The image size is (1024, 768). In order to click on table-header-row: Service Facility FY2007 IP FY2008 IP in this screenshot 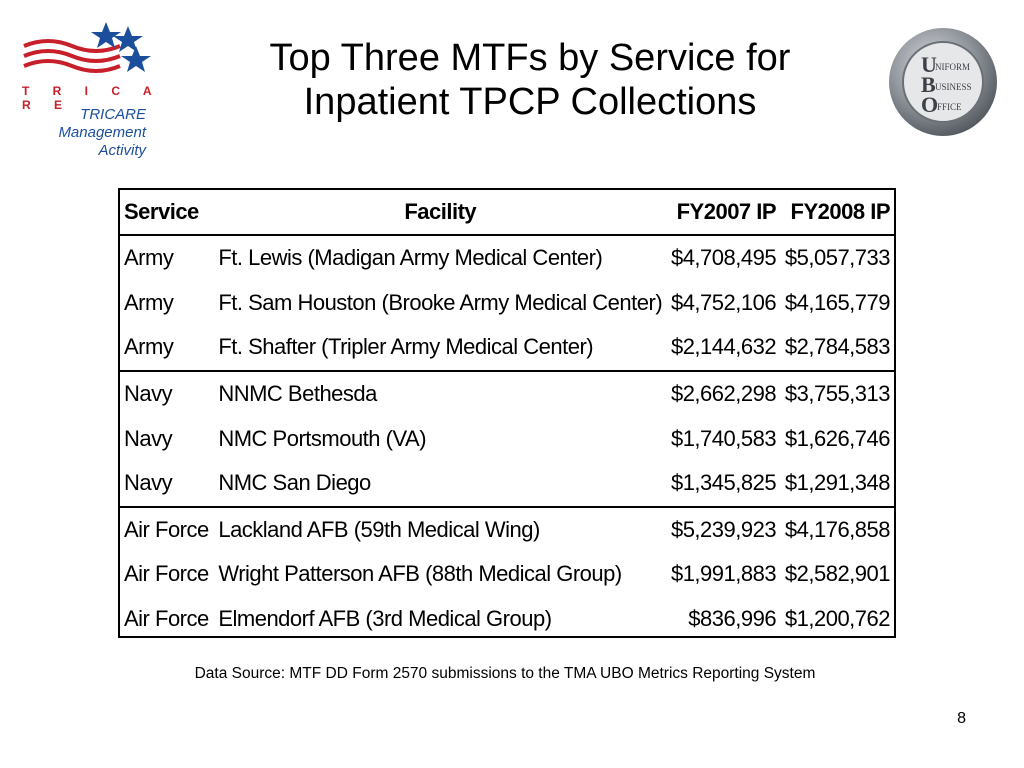, I will do `click(507, 212)`.